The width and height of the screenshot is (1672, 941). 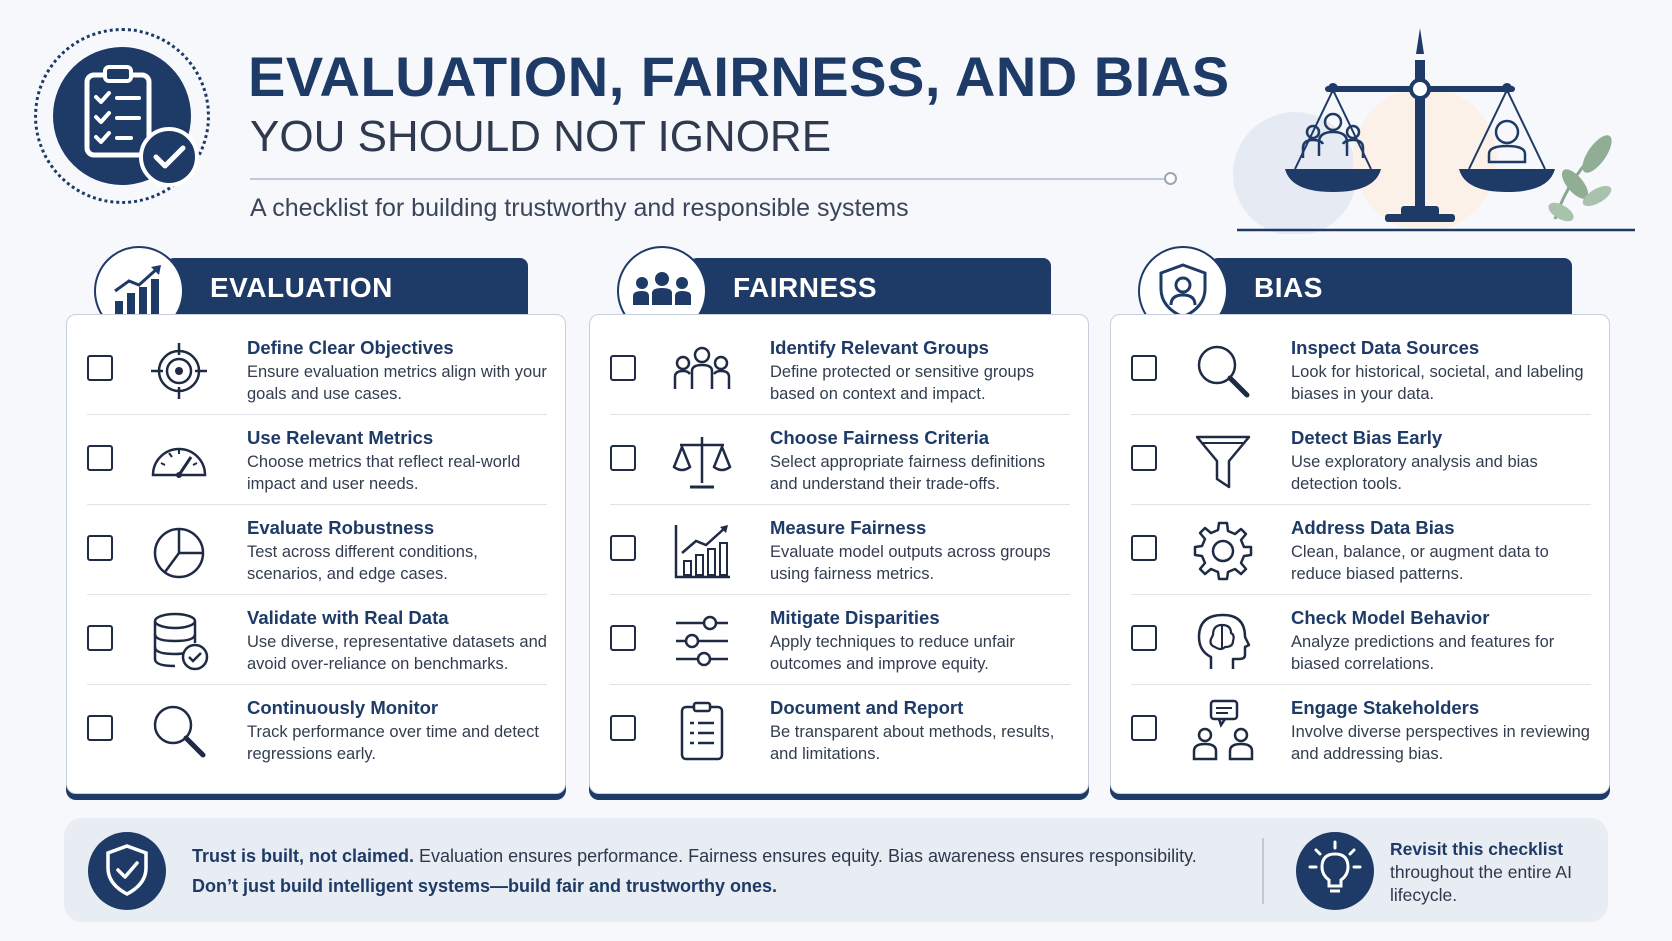 I want to click on item-title: Mitigate Disparities, so click(x=855, y=617).